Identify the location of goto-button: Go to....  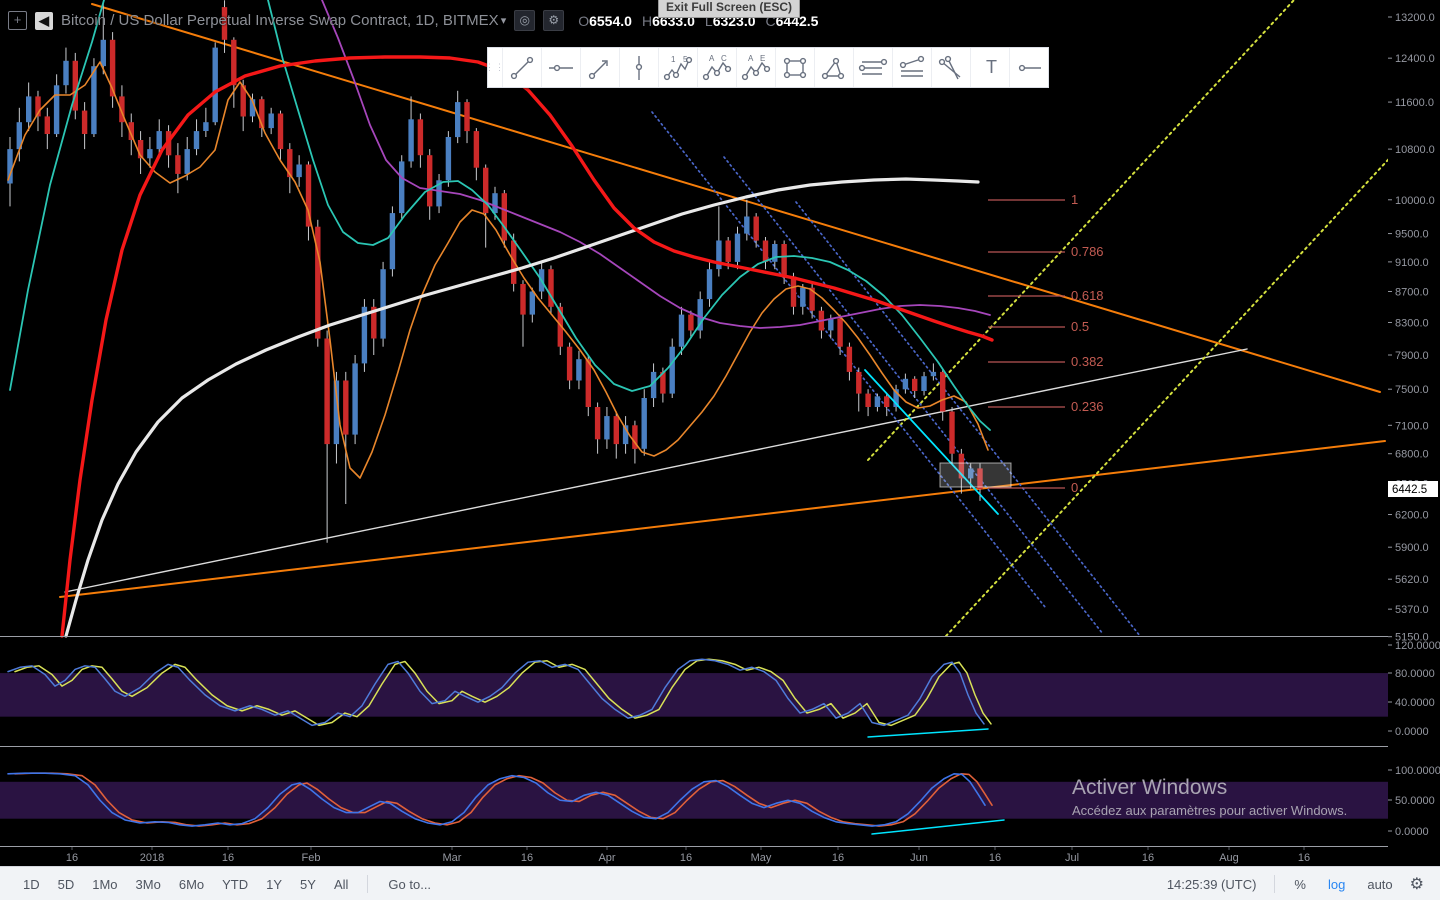
(410, 884).